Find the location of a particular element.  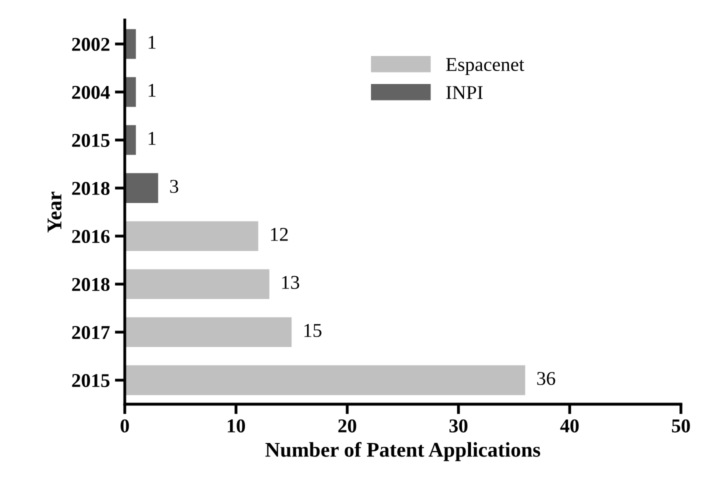

x-tick-label: 0 is located at coordinates (124, 425).